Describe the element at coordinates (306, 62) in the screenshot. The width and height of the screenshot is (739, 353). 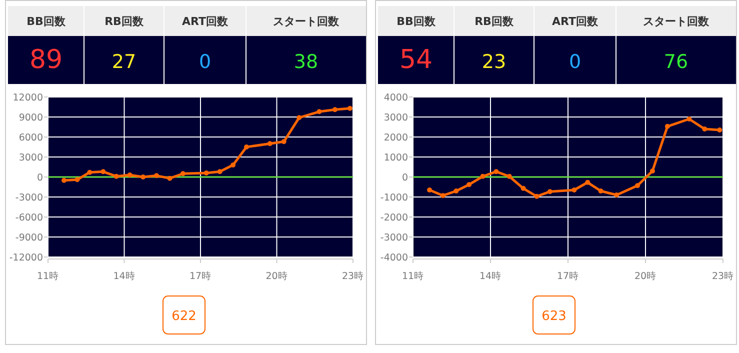
I see `text: 38` at that location.